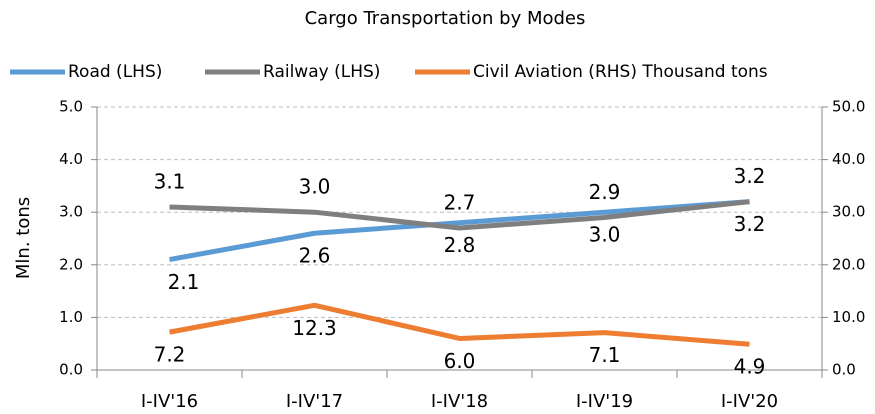 The height and width of the screenshot is (414, 875). Describe the element at coordinates (23, 238) in the screenshot. I see `y-axis-label: Mln. tons` at that location.